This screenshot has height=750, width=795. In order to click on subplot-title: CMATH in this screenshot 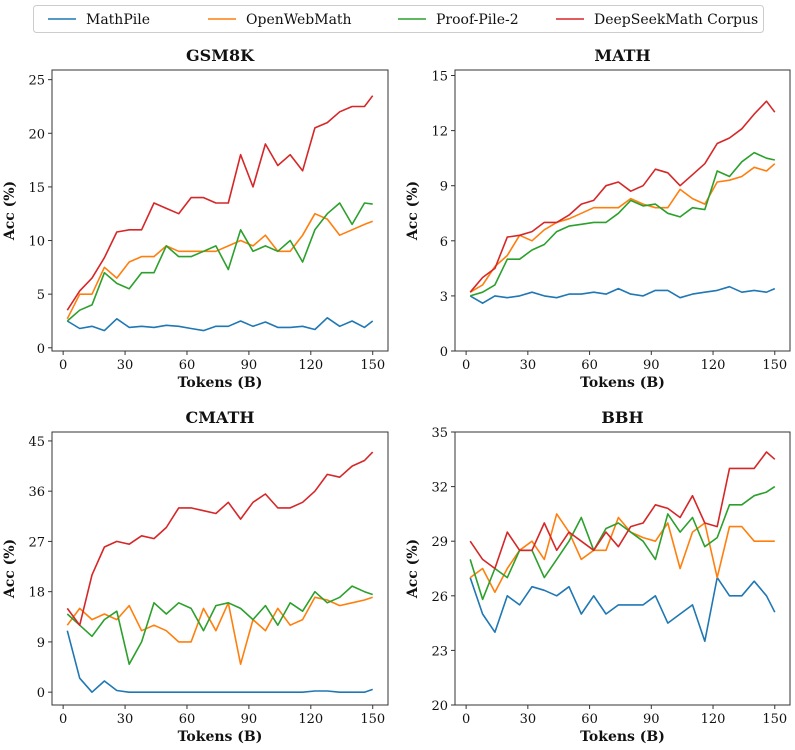, I will do `click(219, 417)`.